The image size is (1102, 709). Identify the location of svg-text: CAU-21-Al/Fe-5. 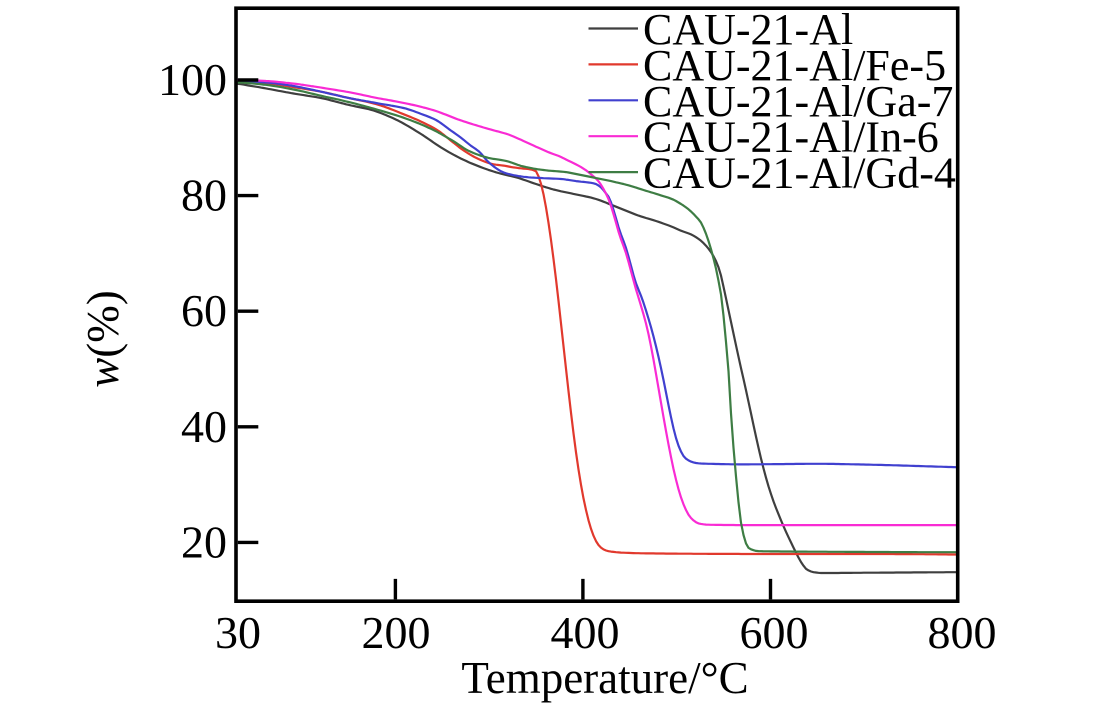
(794, 65).